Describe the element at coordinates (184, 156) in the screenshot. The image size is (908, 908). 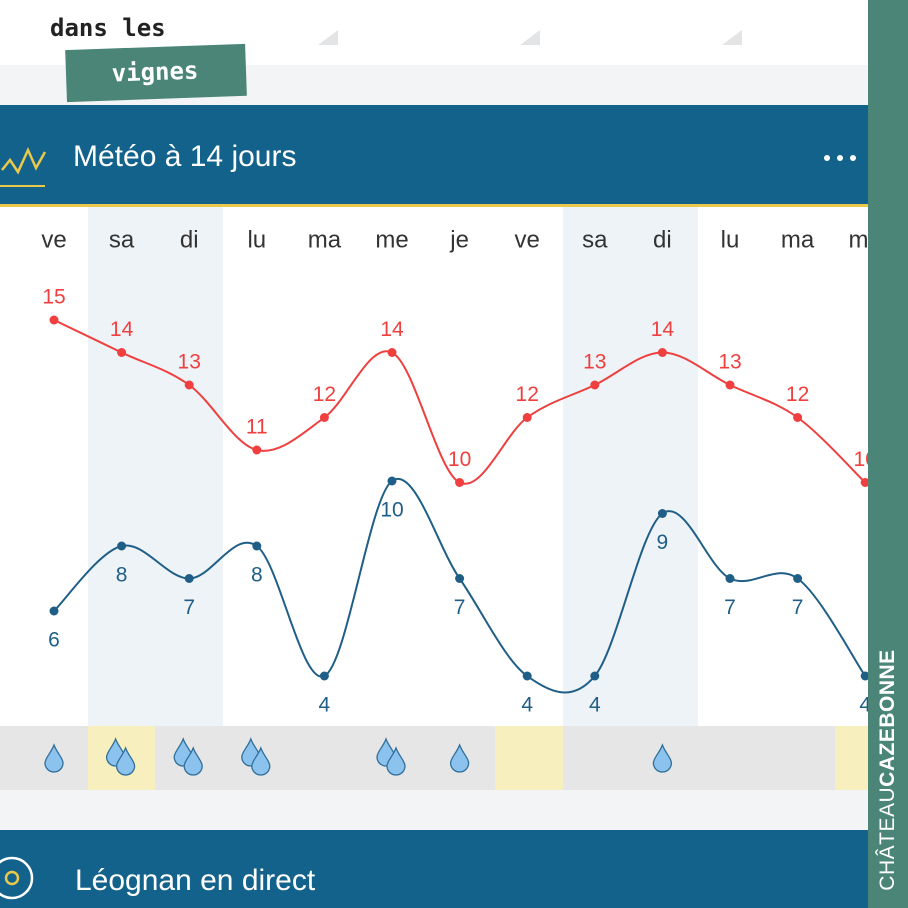
I see `widget-title: Météo à 14 jours` at that location.